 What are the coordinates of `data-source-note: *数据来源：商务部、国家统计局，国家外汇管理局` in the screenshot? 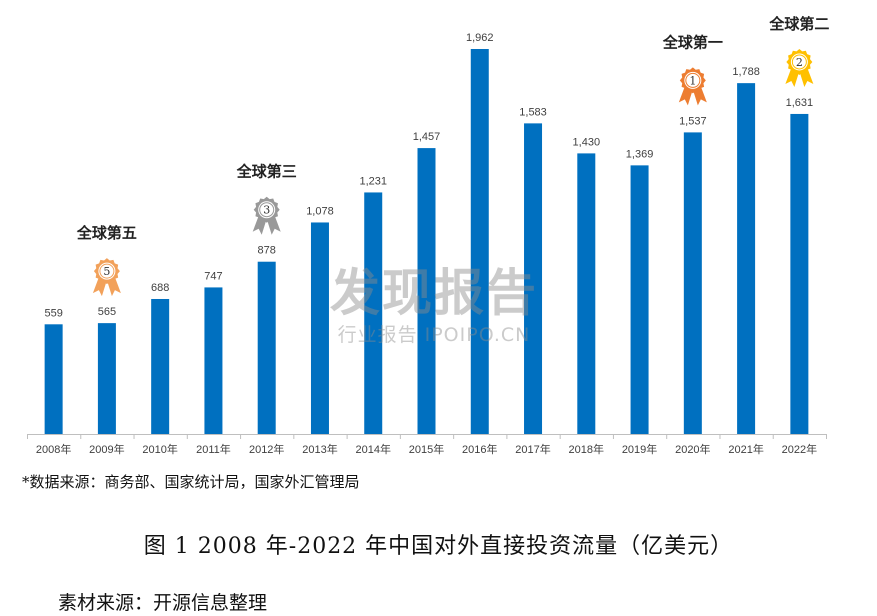 It's located at (191, 482).